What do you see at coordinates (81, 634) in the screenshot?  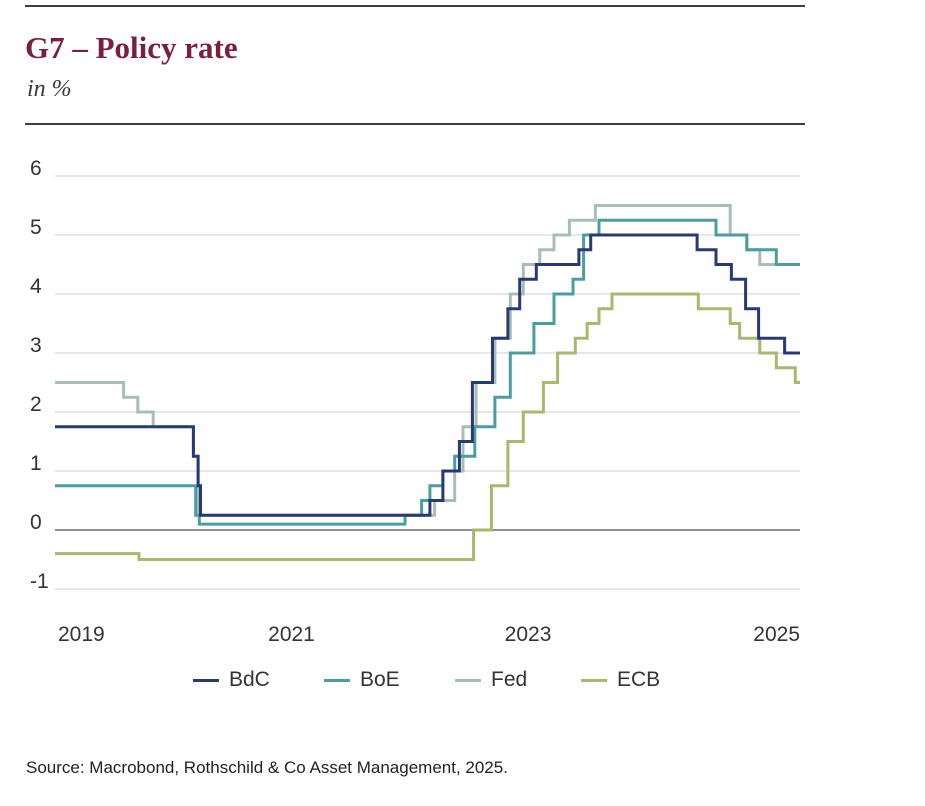 I see `x-tick-label: 2019` at bounding box center [81, 634].